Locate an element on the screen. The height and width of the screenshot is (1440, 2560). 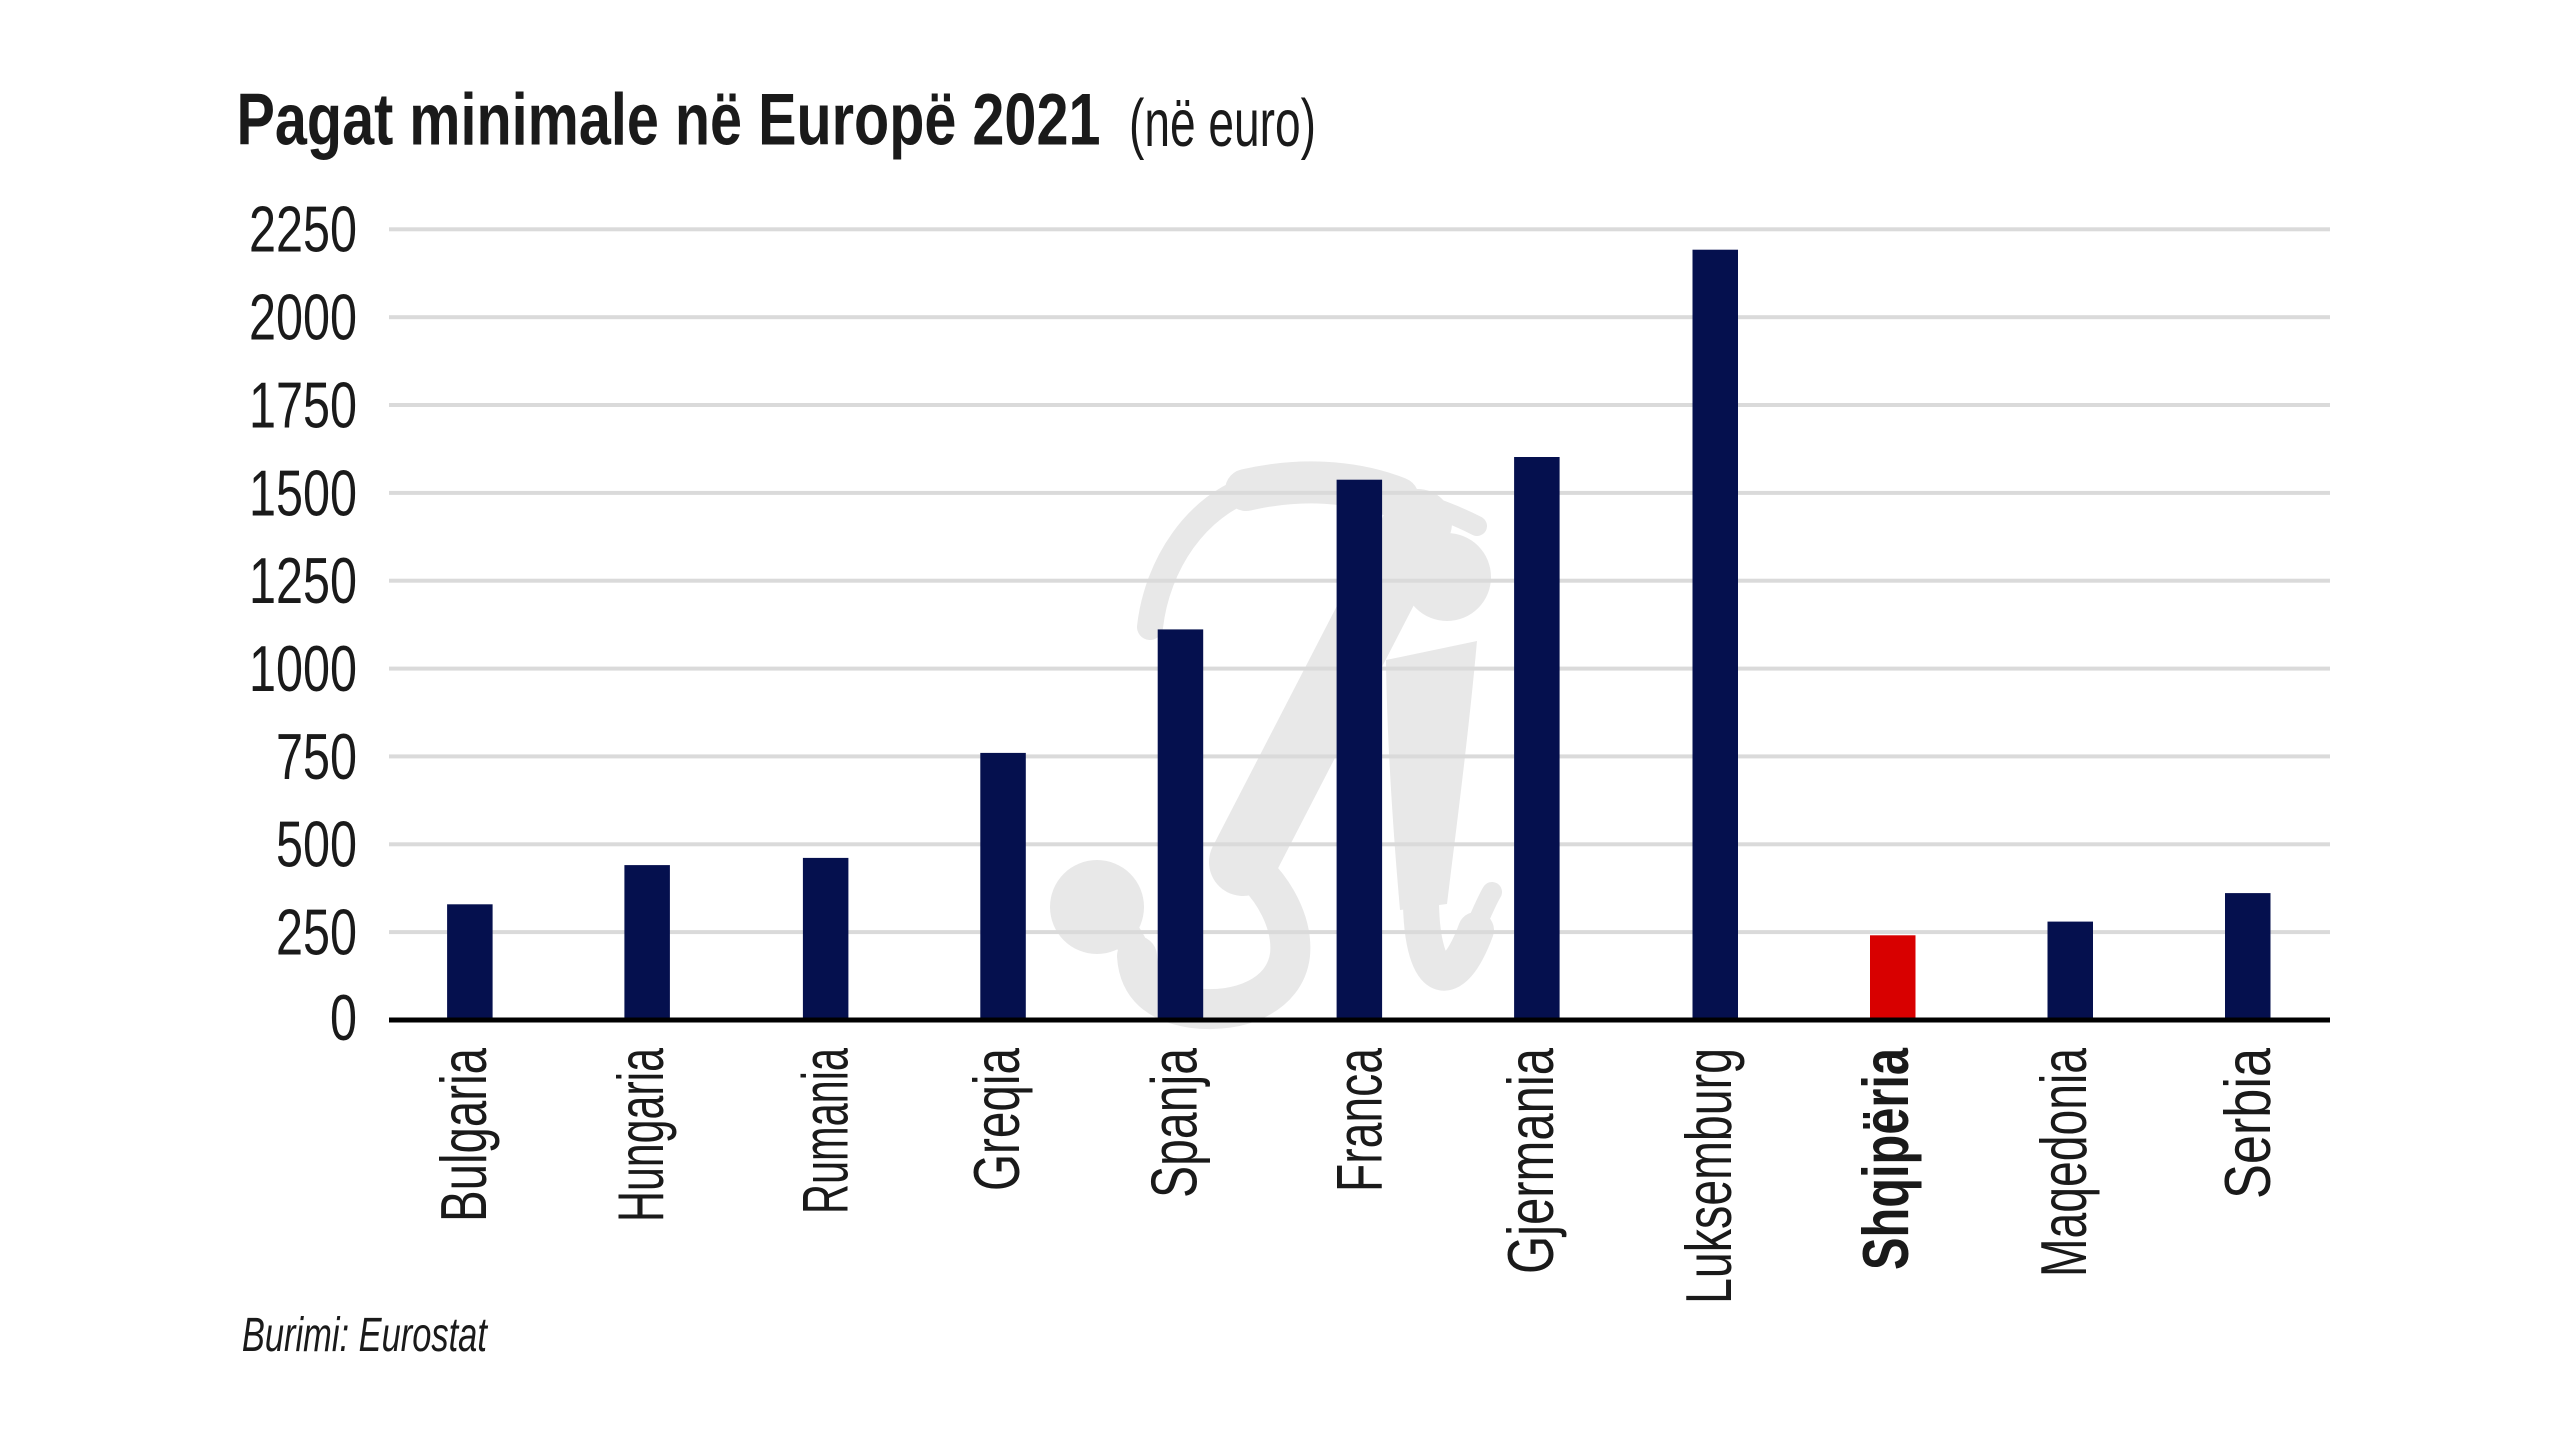
svg-text: 750 is located at coordinates (316, 756).